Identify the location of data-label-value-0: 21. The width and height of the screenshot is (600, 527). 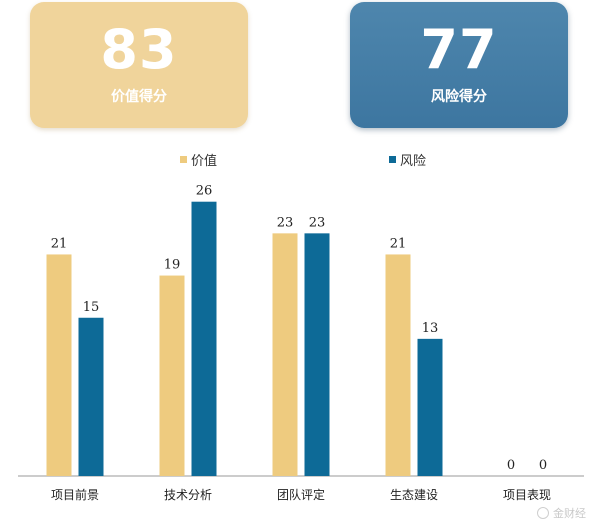
(59, 243).